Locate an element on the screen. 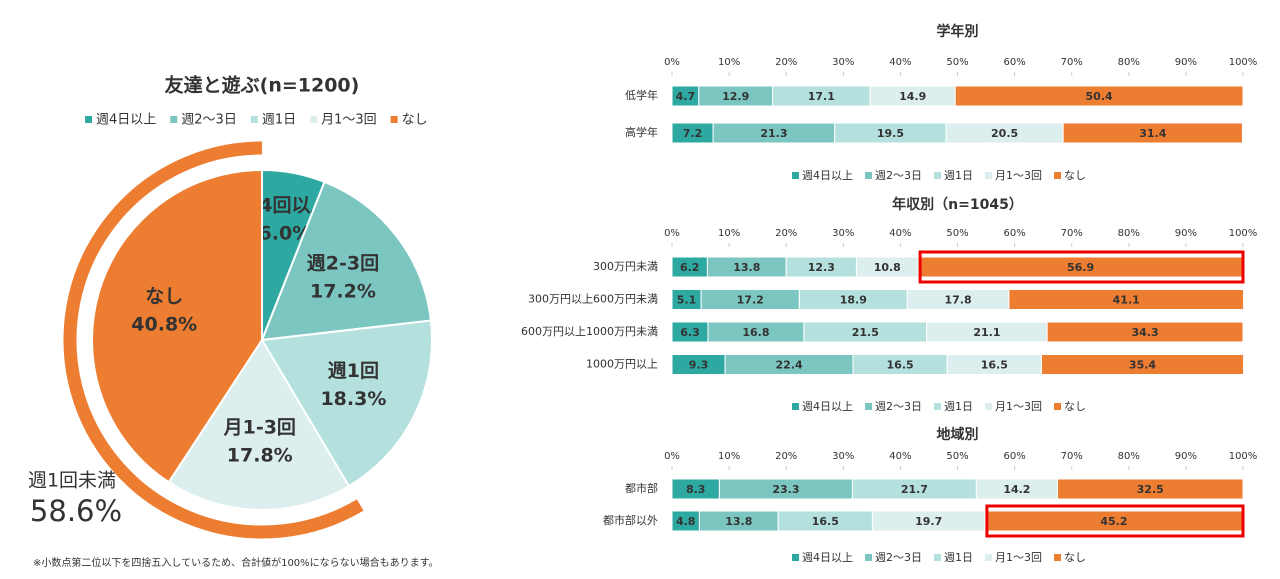  value-label: 14.9 is located at coordinates (912, 96).